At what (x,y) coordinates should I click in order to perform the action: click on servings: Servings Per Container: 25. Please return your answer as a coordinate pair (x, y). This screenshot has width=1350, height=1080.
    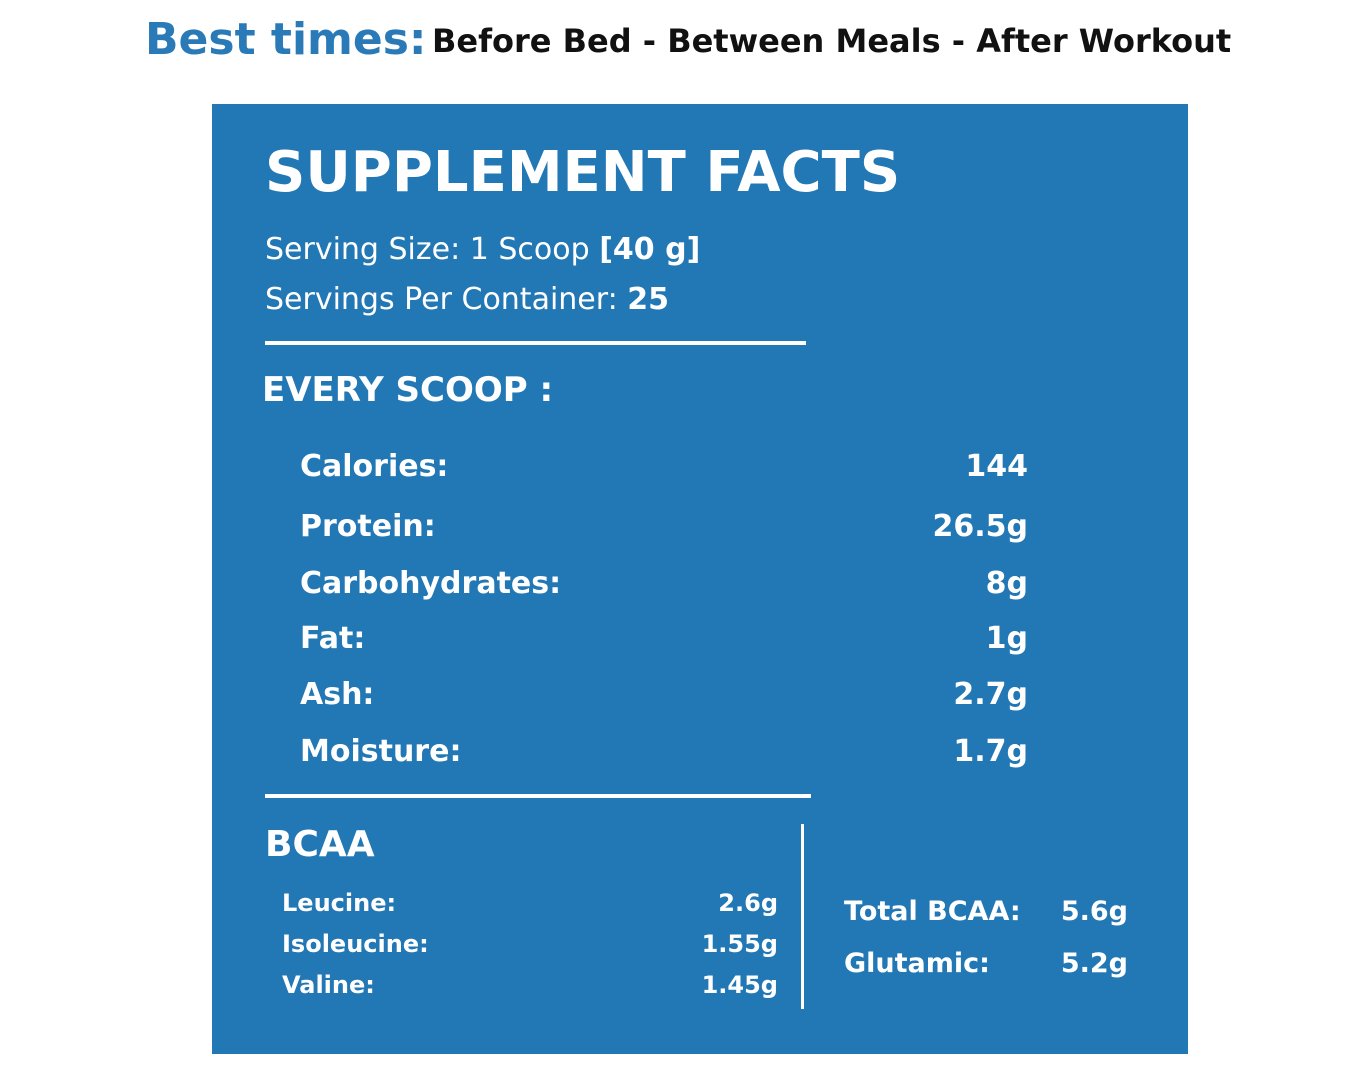
    Looking at the image, I should click on (467, 299).